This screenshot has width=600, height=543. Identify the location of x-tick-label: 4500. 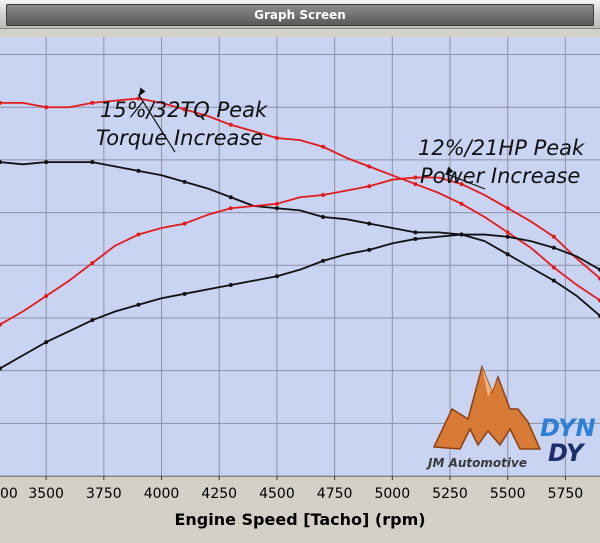
(277, 494).